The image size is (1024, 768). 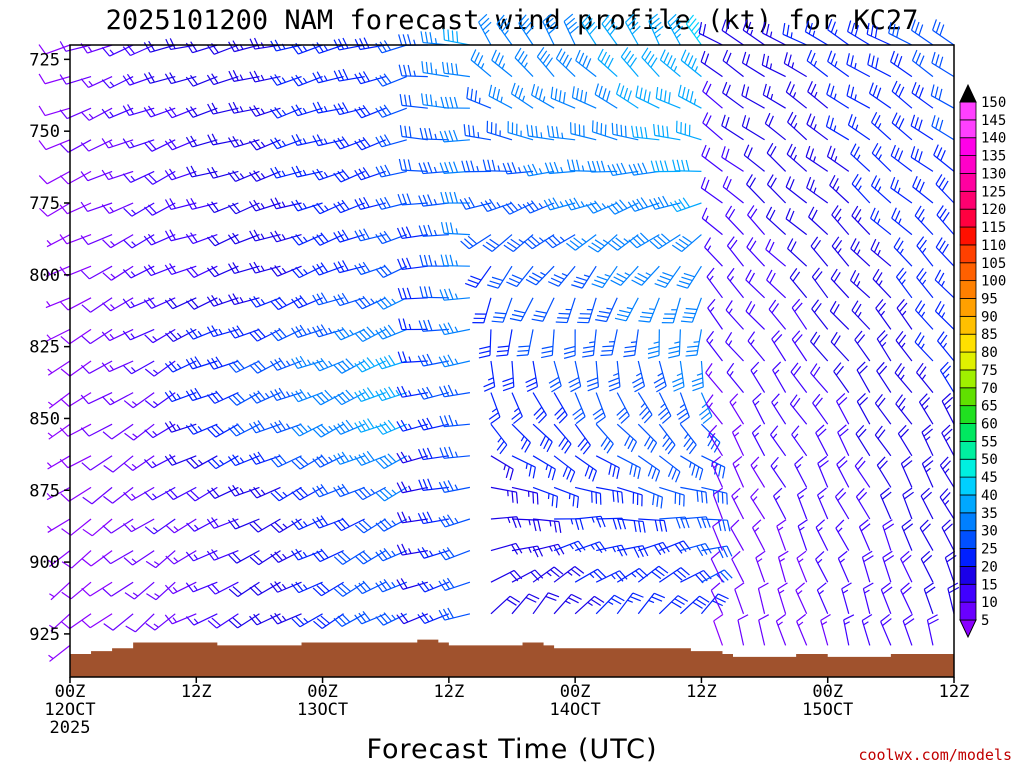 I want to click on x-tick-label: 12Z, so click(x=448, y=692).